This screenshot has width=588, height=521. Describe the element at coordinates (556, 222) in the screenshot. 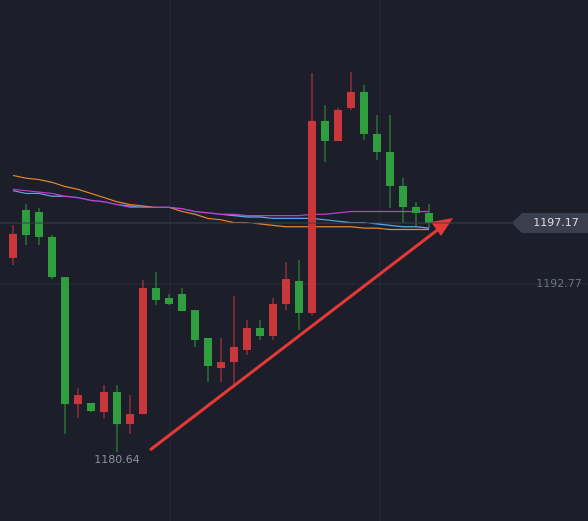

I see `price-tag-label: 1197.17` at that location.